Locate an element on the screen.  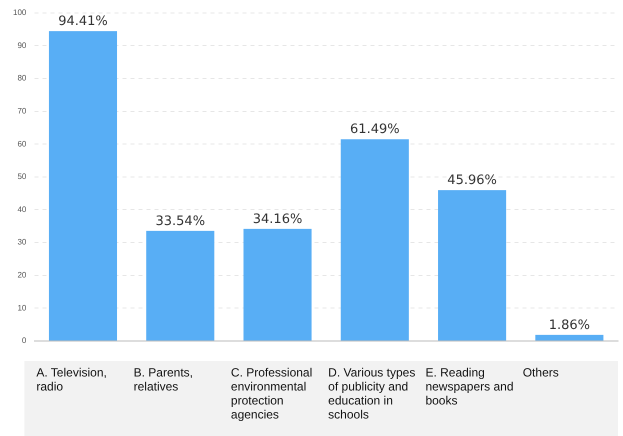
y-tick-label: 40 is located at coordinates (22, 209).